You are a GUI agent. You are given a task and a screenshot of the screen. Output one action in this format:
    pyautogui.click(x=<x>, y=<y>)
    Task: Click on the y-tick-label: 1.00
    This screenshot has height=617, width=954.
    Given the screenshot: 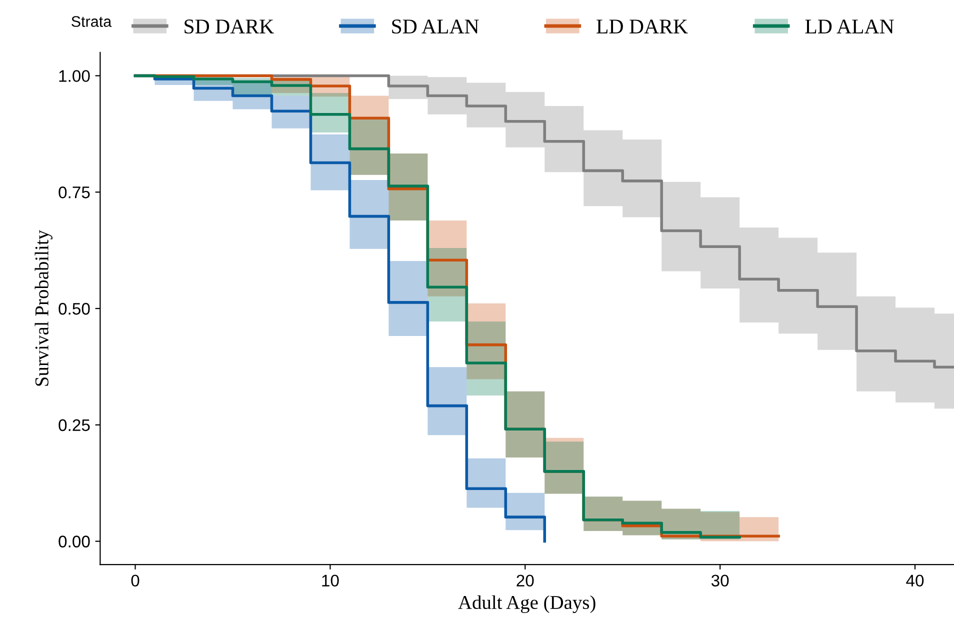 What is the action you would take?
    pyautogui.click(x=74, y=76)
    